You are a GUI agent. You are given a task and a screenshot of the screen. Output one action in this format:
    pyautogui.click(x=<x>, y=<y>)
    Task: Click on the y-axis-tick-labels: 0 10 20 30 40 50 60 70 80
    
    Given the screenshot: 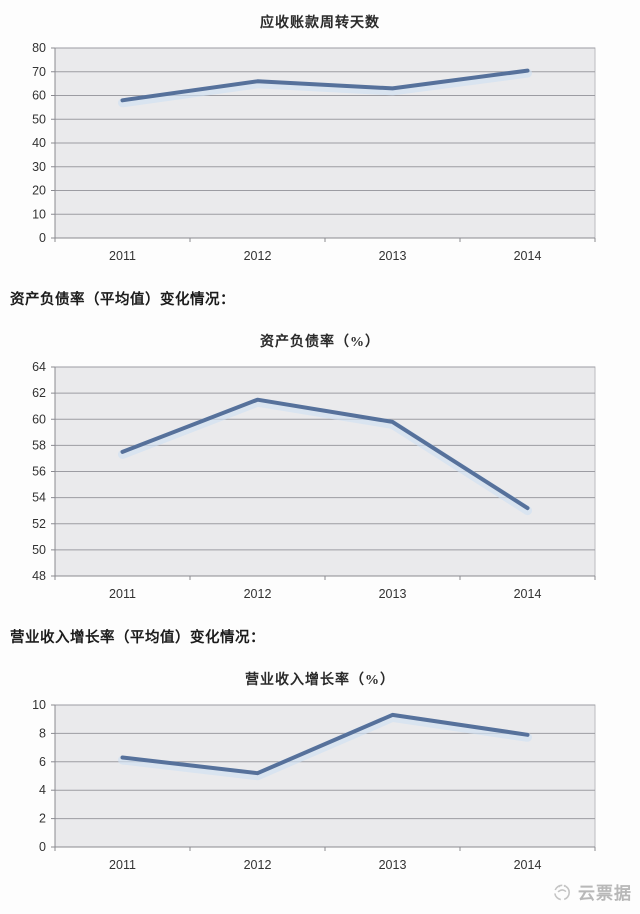 What is the action you would take?
    pyautogui.click(x=43, y=143)
    